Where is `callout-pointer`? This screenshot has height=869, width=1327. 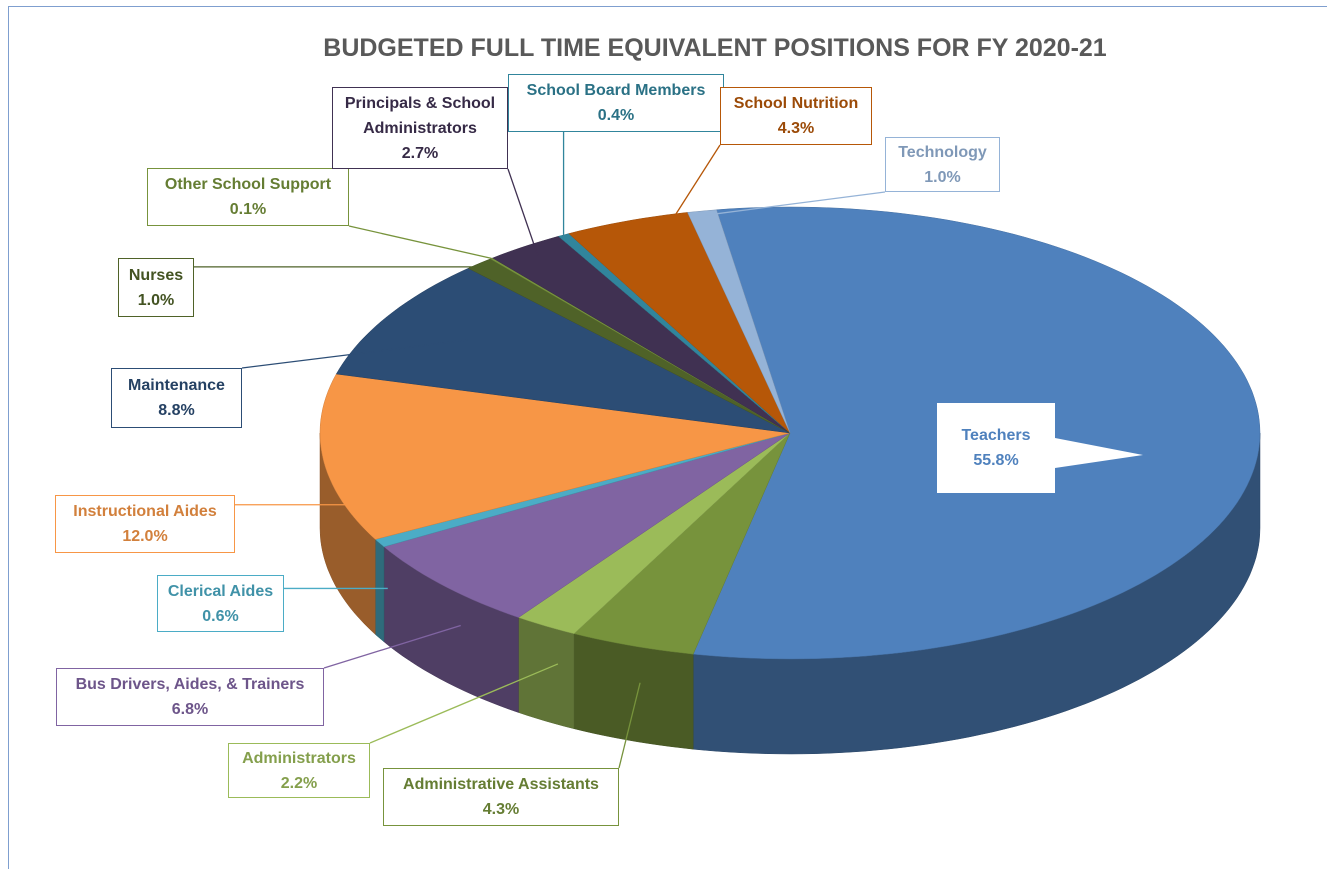
callout-pointer is located at coordinates (1099, 453).